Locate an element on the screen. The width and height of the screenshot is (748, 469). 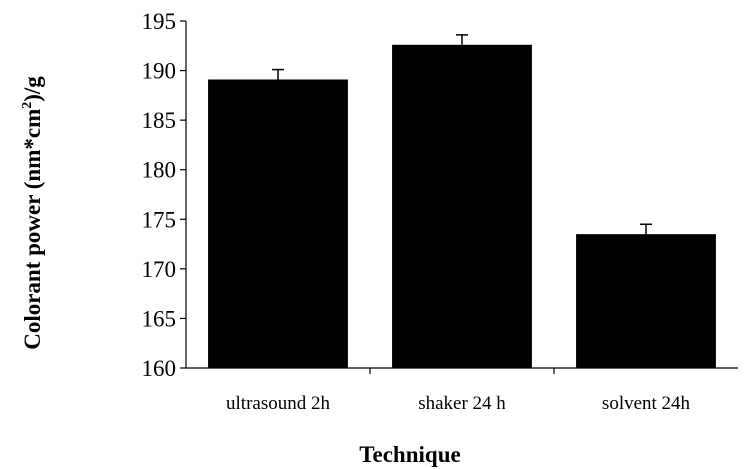
y-axis-title-part2: )/g is located at coordinates (32, 89).